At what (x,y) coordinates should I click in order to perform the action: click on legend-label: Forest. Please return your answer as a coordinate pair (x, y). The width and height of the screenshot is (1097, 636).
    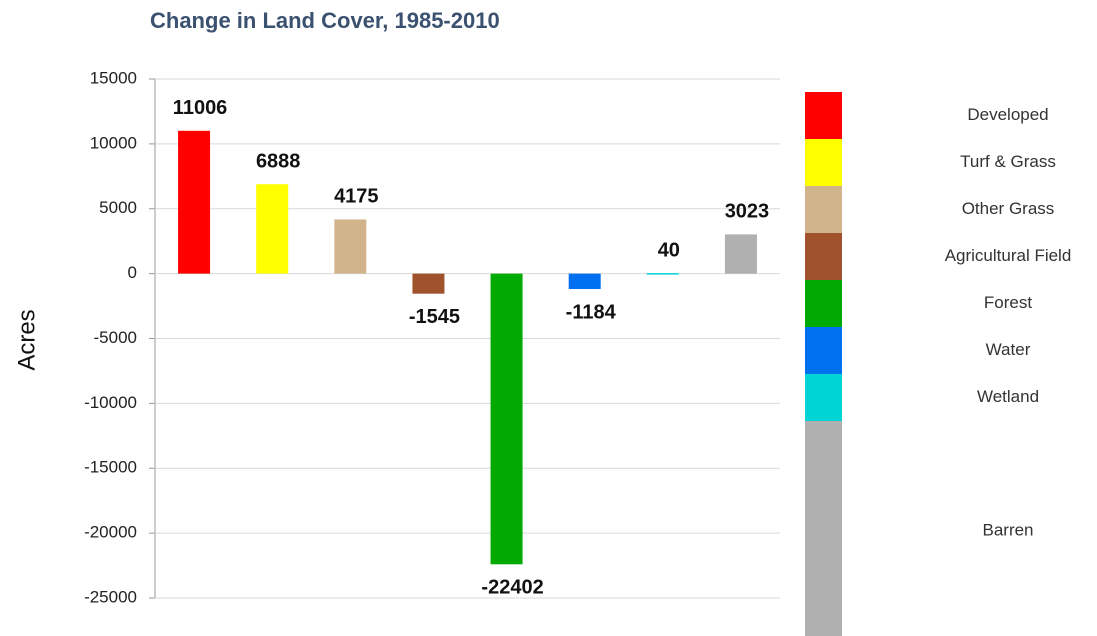
    Looking at the image, I should click on (1008, 302).